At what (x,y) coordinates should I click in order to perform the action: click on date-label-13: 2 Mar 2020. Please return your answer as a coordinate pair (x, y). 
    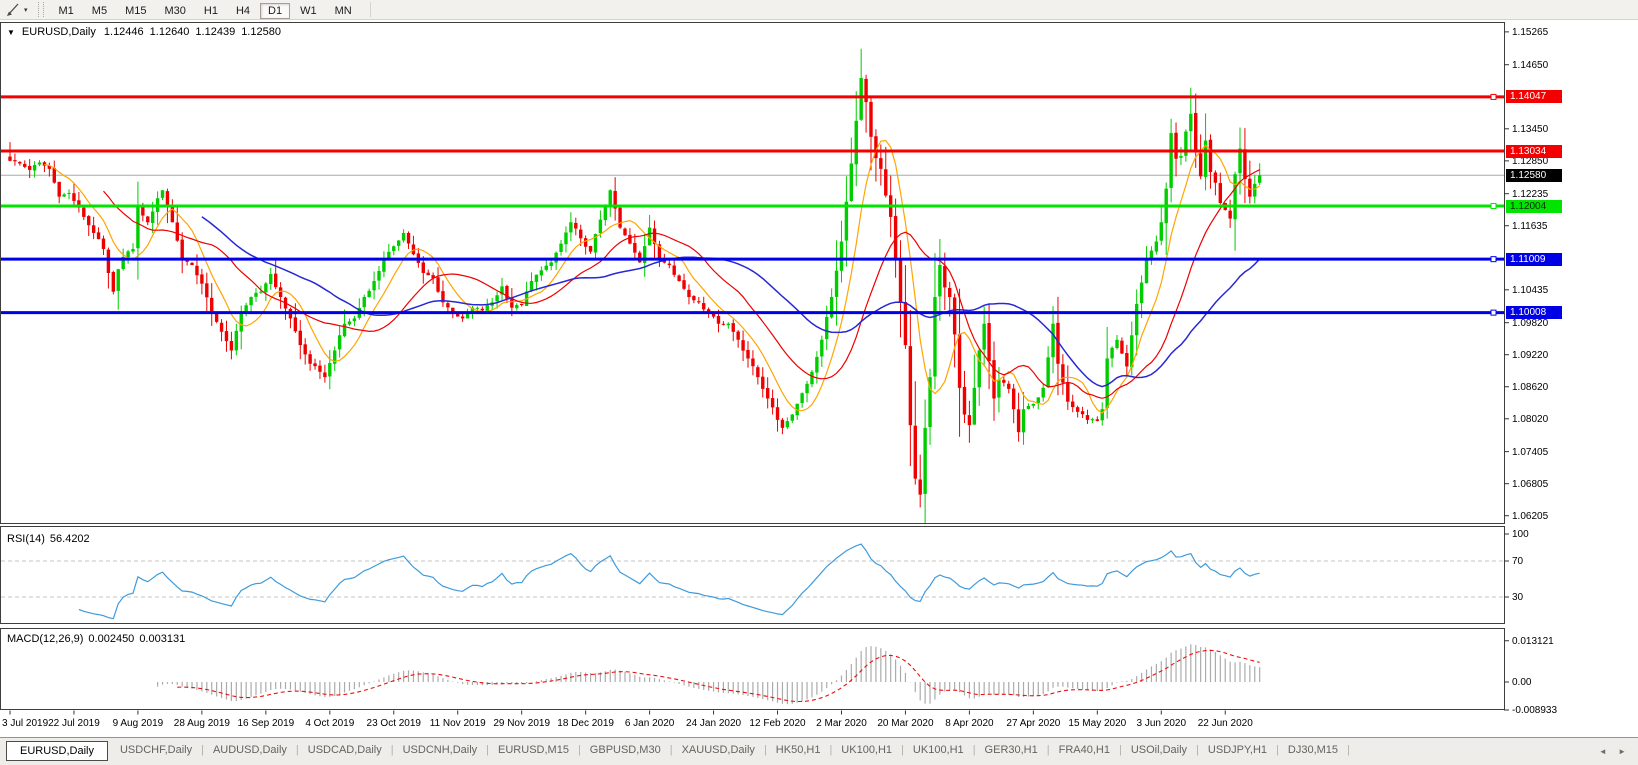
    Looking at the image, I should click on (841, 723).